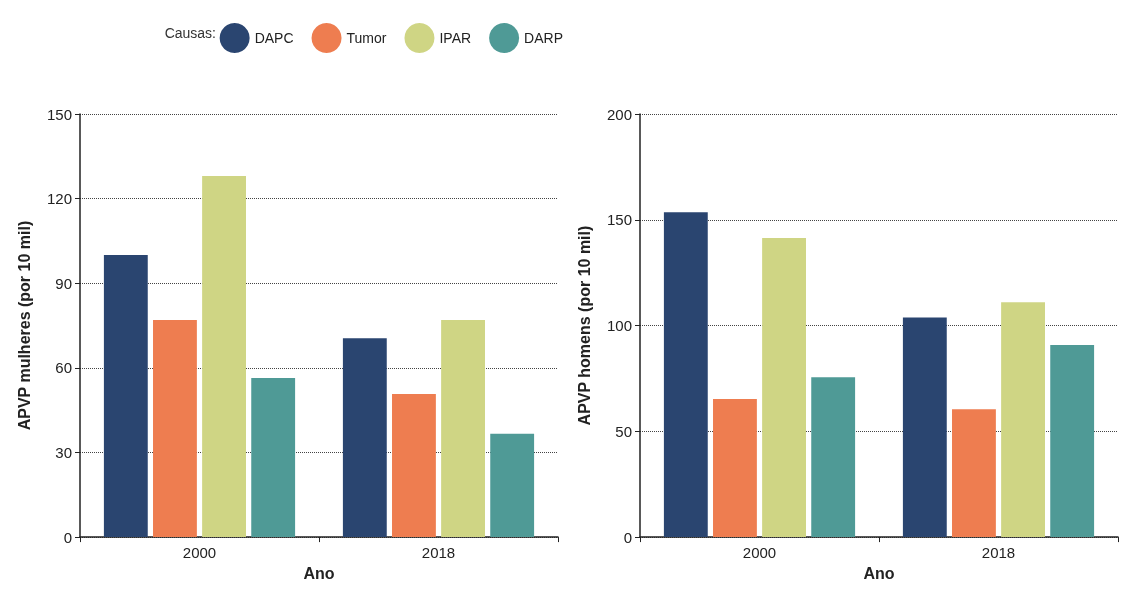  I want to click on y-tick-label: 30, so click(63, 452).